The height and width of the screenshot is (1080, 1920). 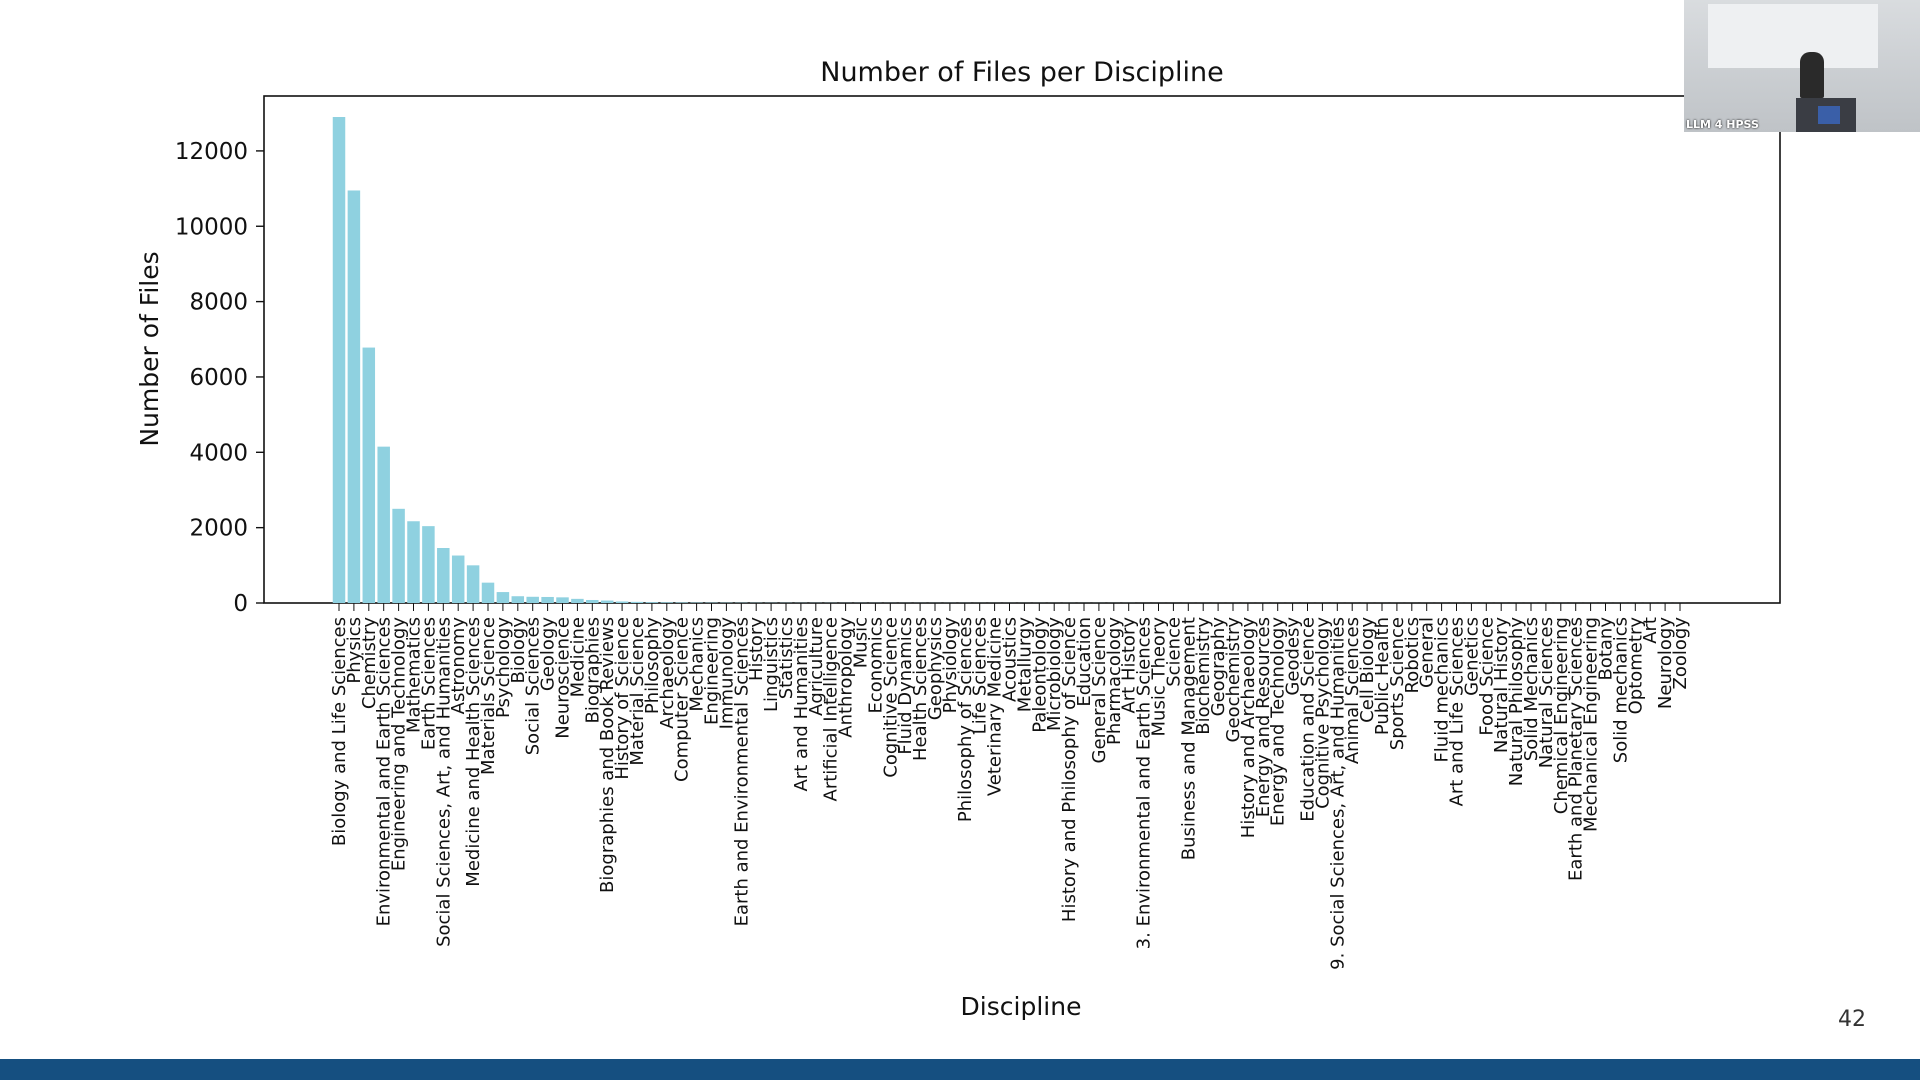 What do you see at coordinates (1322, 713) in the screenshot?
I see `x-tick-label-66: Cognitive Psychology` at bounding box center [1322, 713].